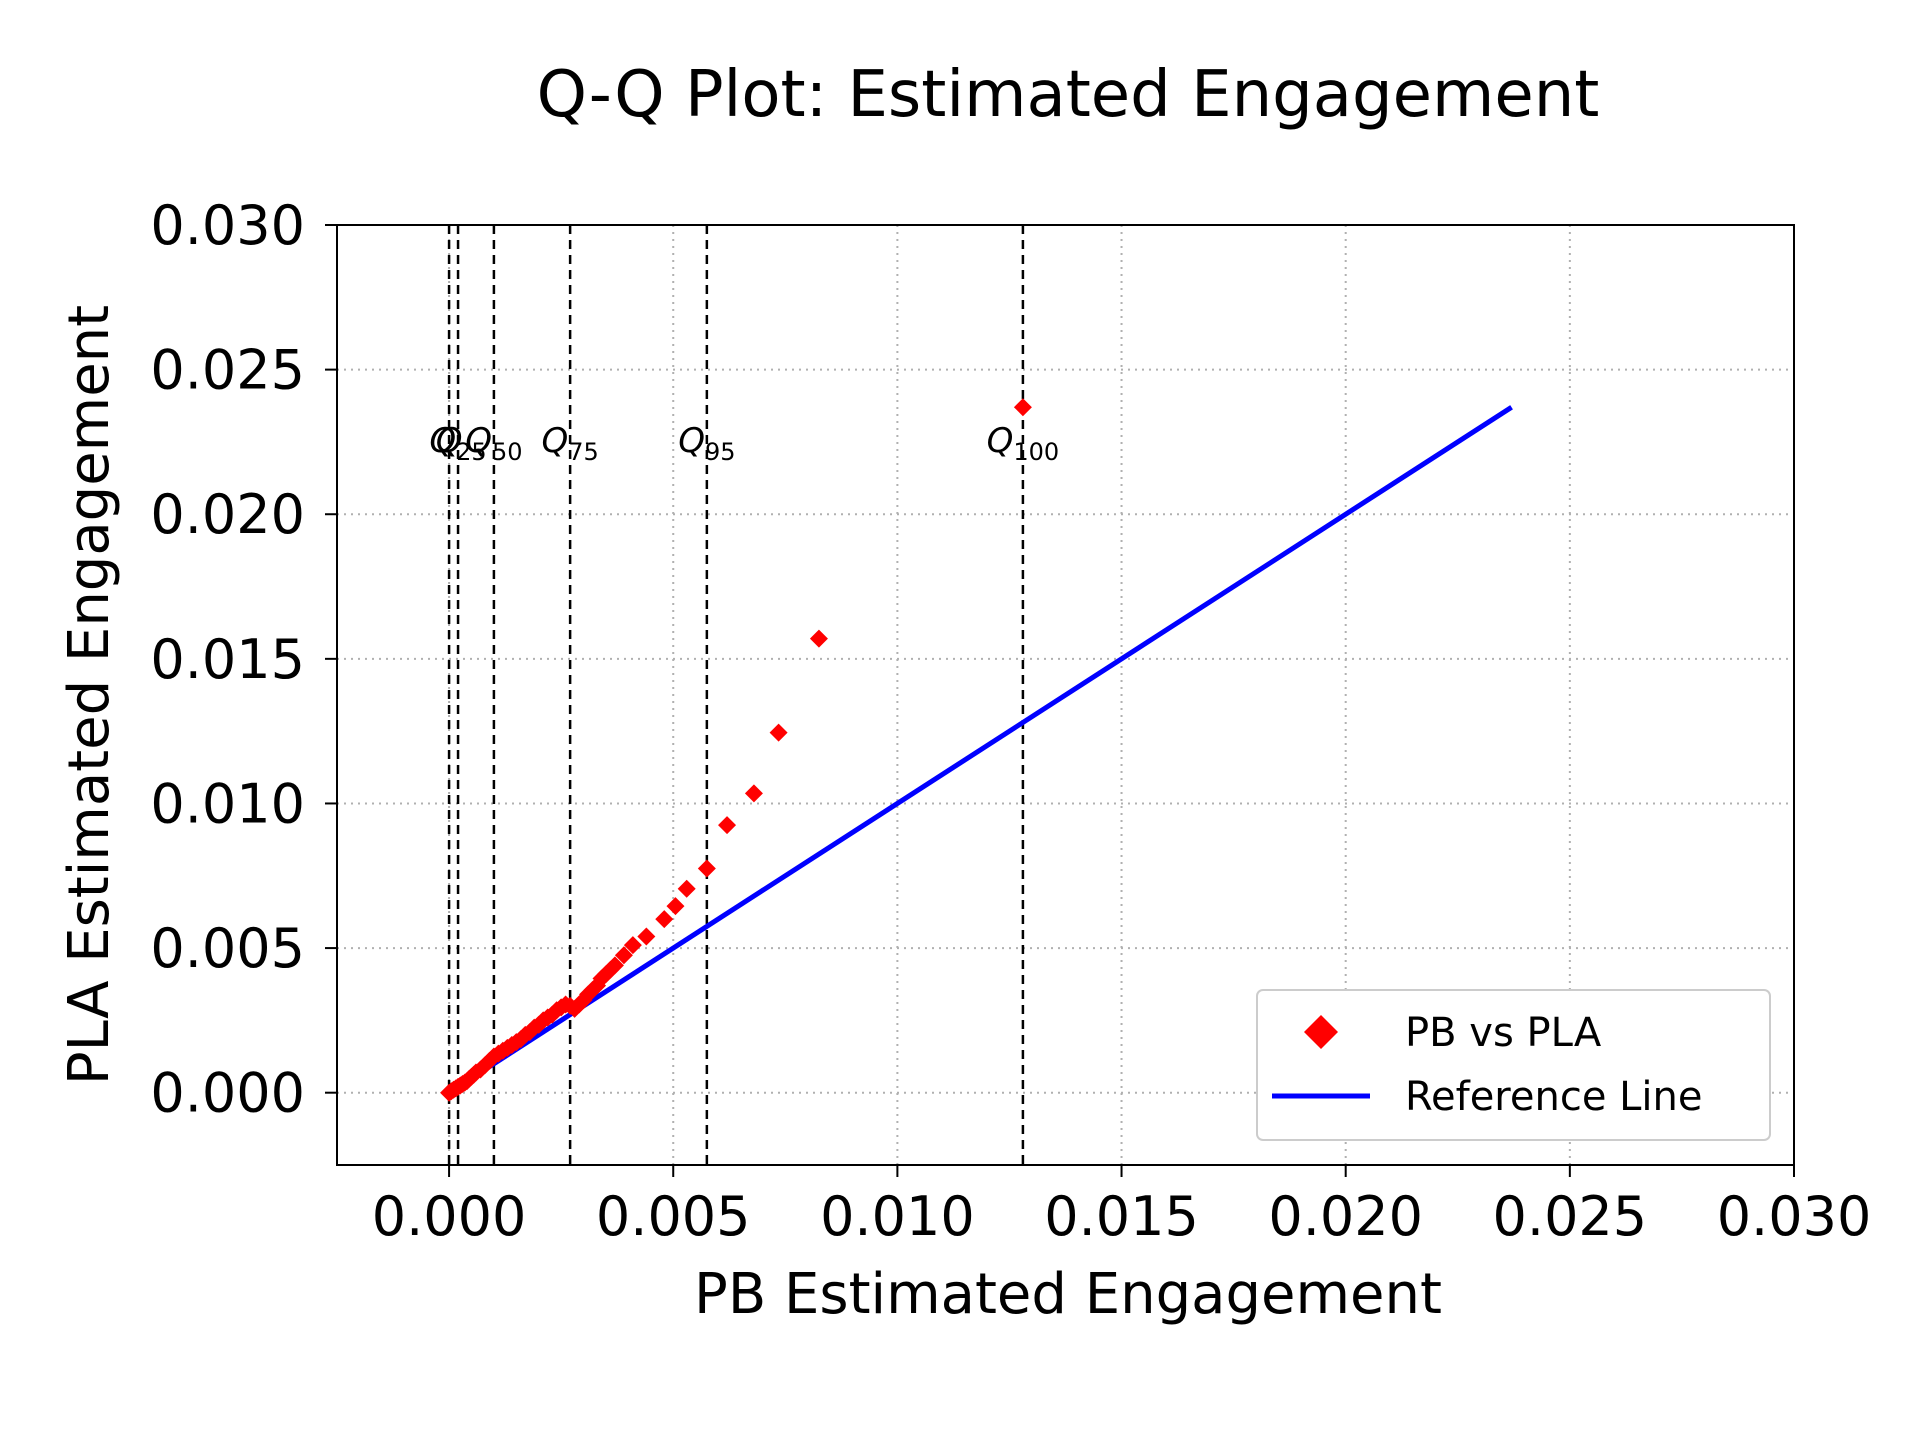 This screenshot has height=1440, width=1920. I want to click on x-tick-label: 0.020, so click(1345, 1216).